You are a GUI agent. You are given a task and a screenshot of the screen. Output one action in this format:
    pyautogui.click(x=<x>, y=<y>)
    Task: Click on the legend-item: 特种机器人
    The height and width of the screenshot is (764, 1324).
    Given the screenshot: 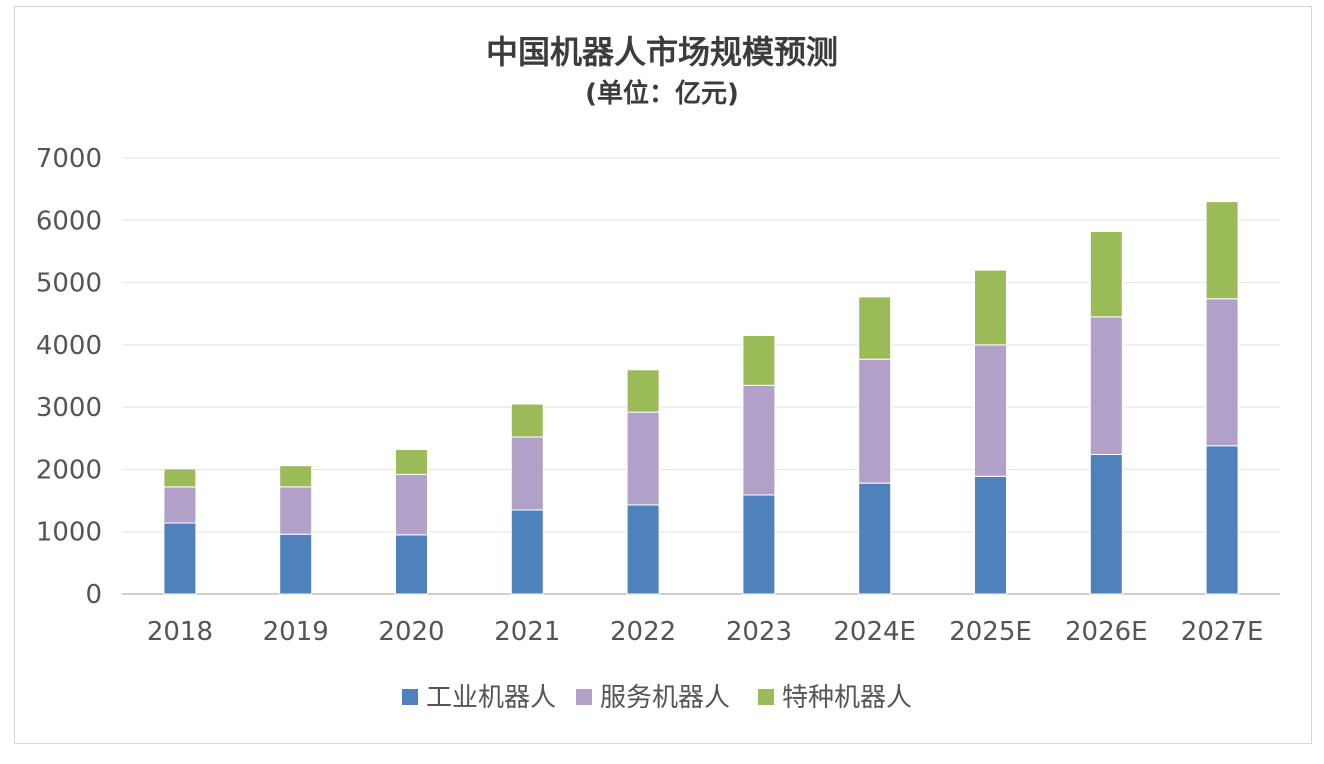 What is the action you would take?
    pyautogui.click(x=835, y=698)
    